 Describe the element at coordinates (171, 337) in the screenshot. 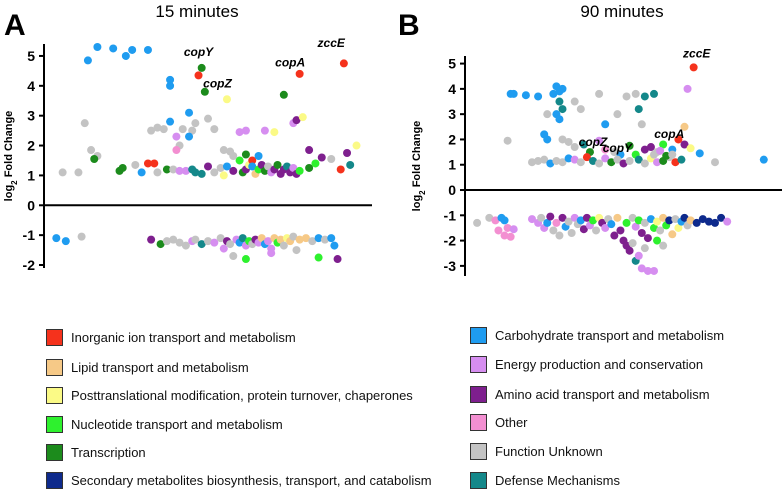

I see `legend-item-inorganic-ion: Inorganic ion transport and metabolism` at that location.